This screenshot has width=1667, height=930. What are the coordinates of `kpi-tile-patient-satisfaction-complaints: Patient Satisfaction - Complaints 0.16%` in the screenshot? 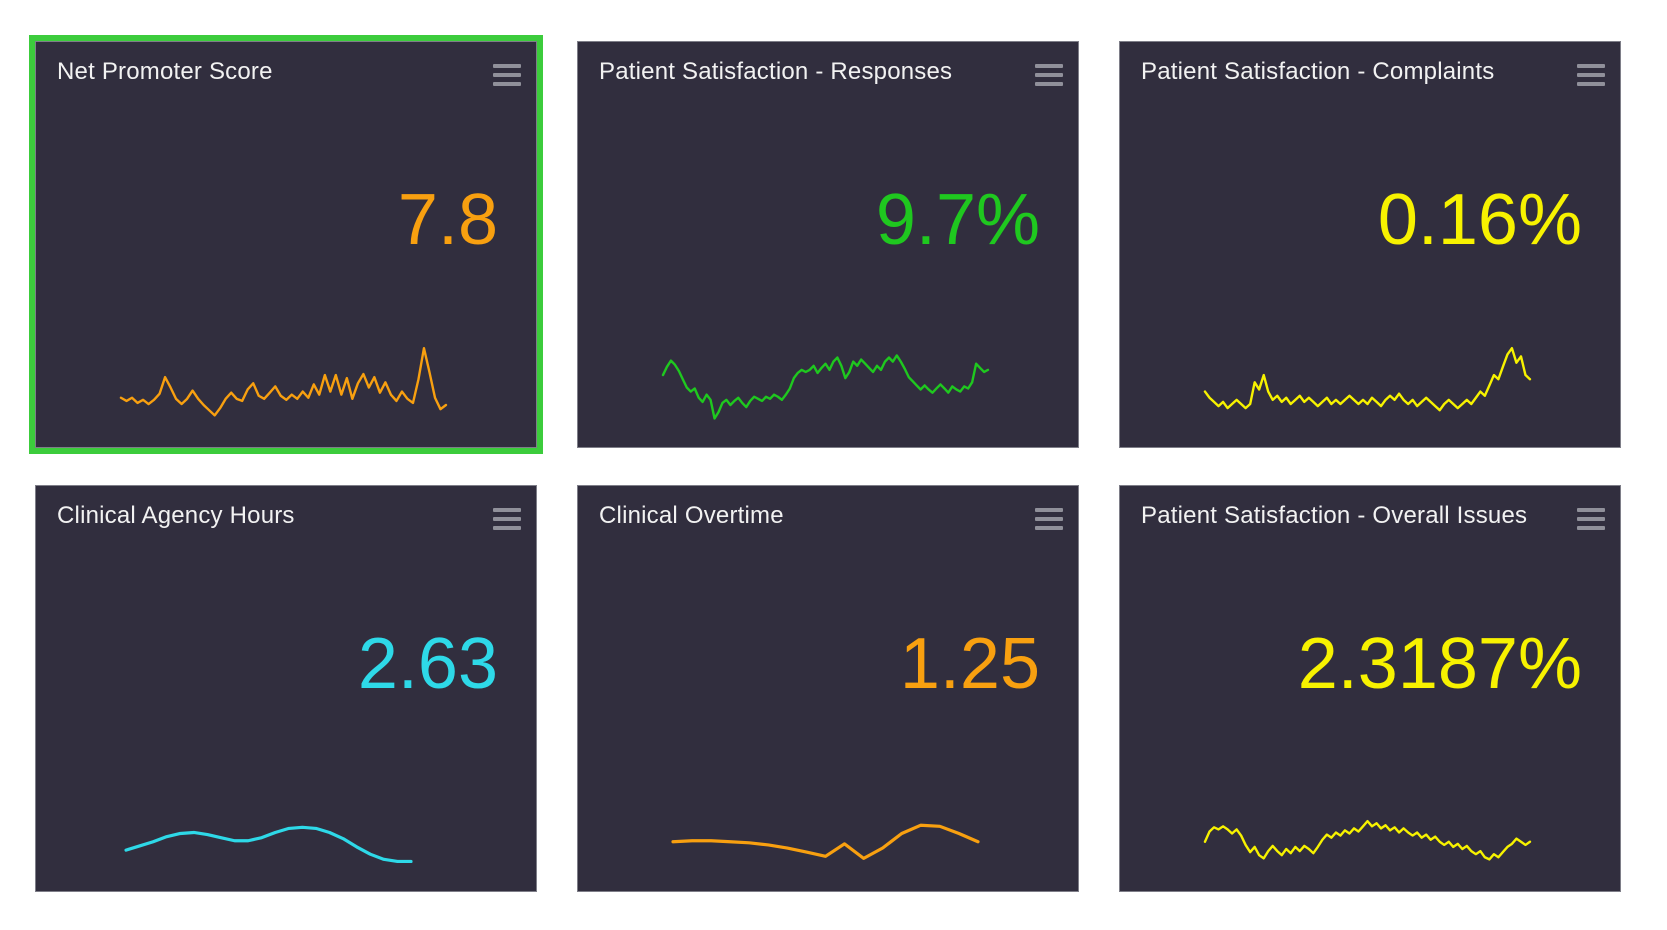 It's located at (1370, 244).